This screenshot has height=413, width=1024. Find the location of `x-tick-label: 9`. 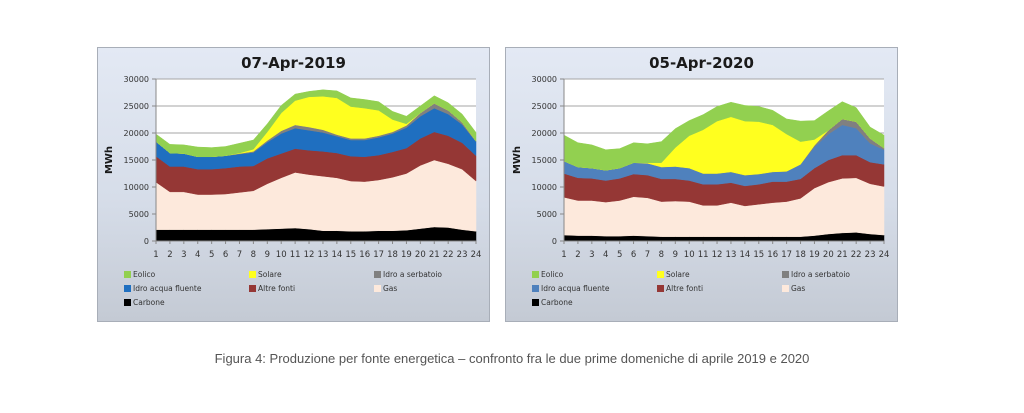

x-tick-label: 9 is located at coordinates (267, 255).